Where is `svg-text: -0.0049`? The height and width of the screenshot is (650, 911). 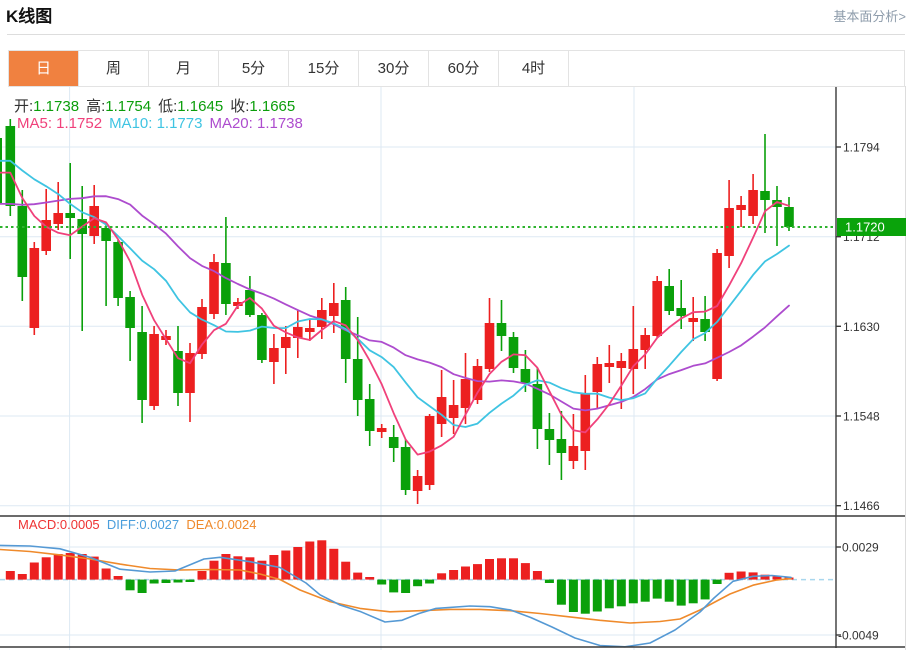
svg-text: -0.0049 is located at coordinates (858, 636).